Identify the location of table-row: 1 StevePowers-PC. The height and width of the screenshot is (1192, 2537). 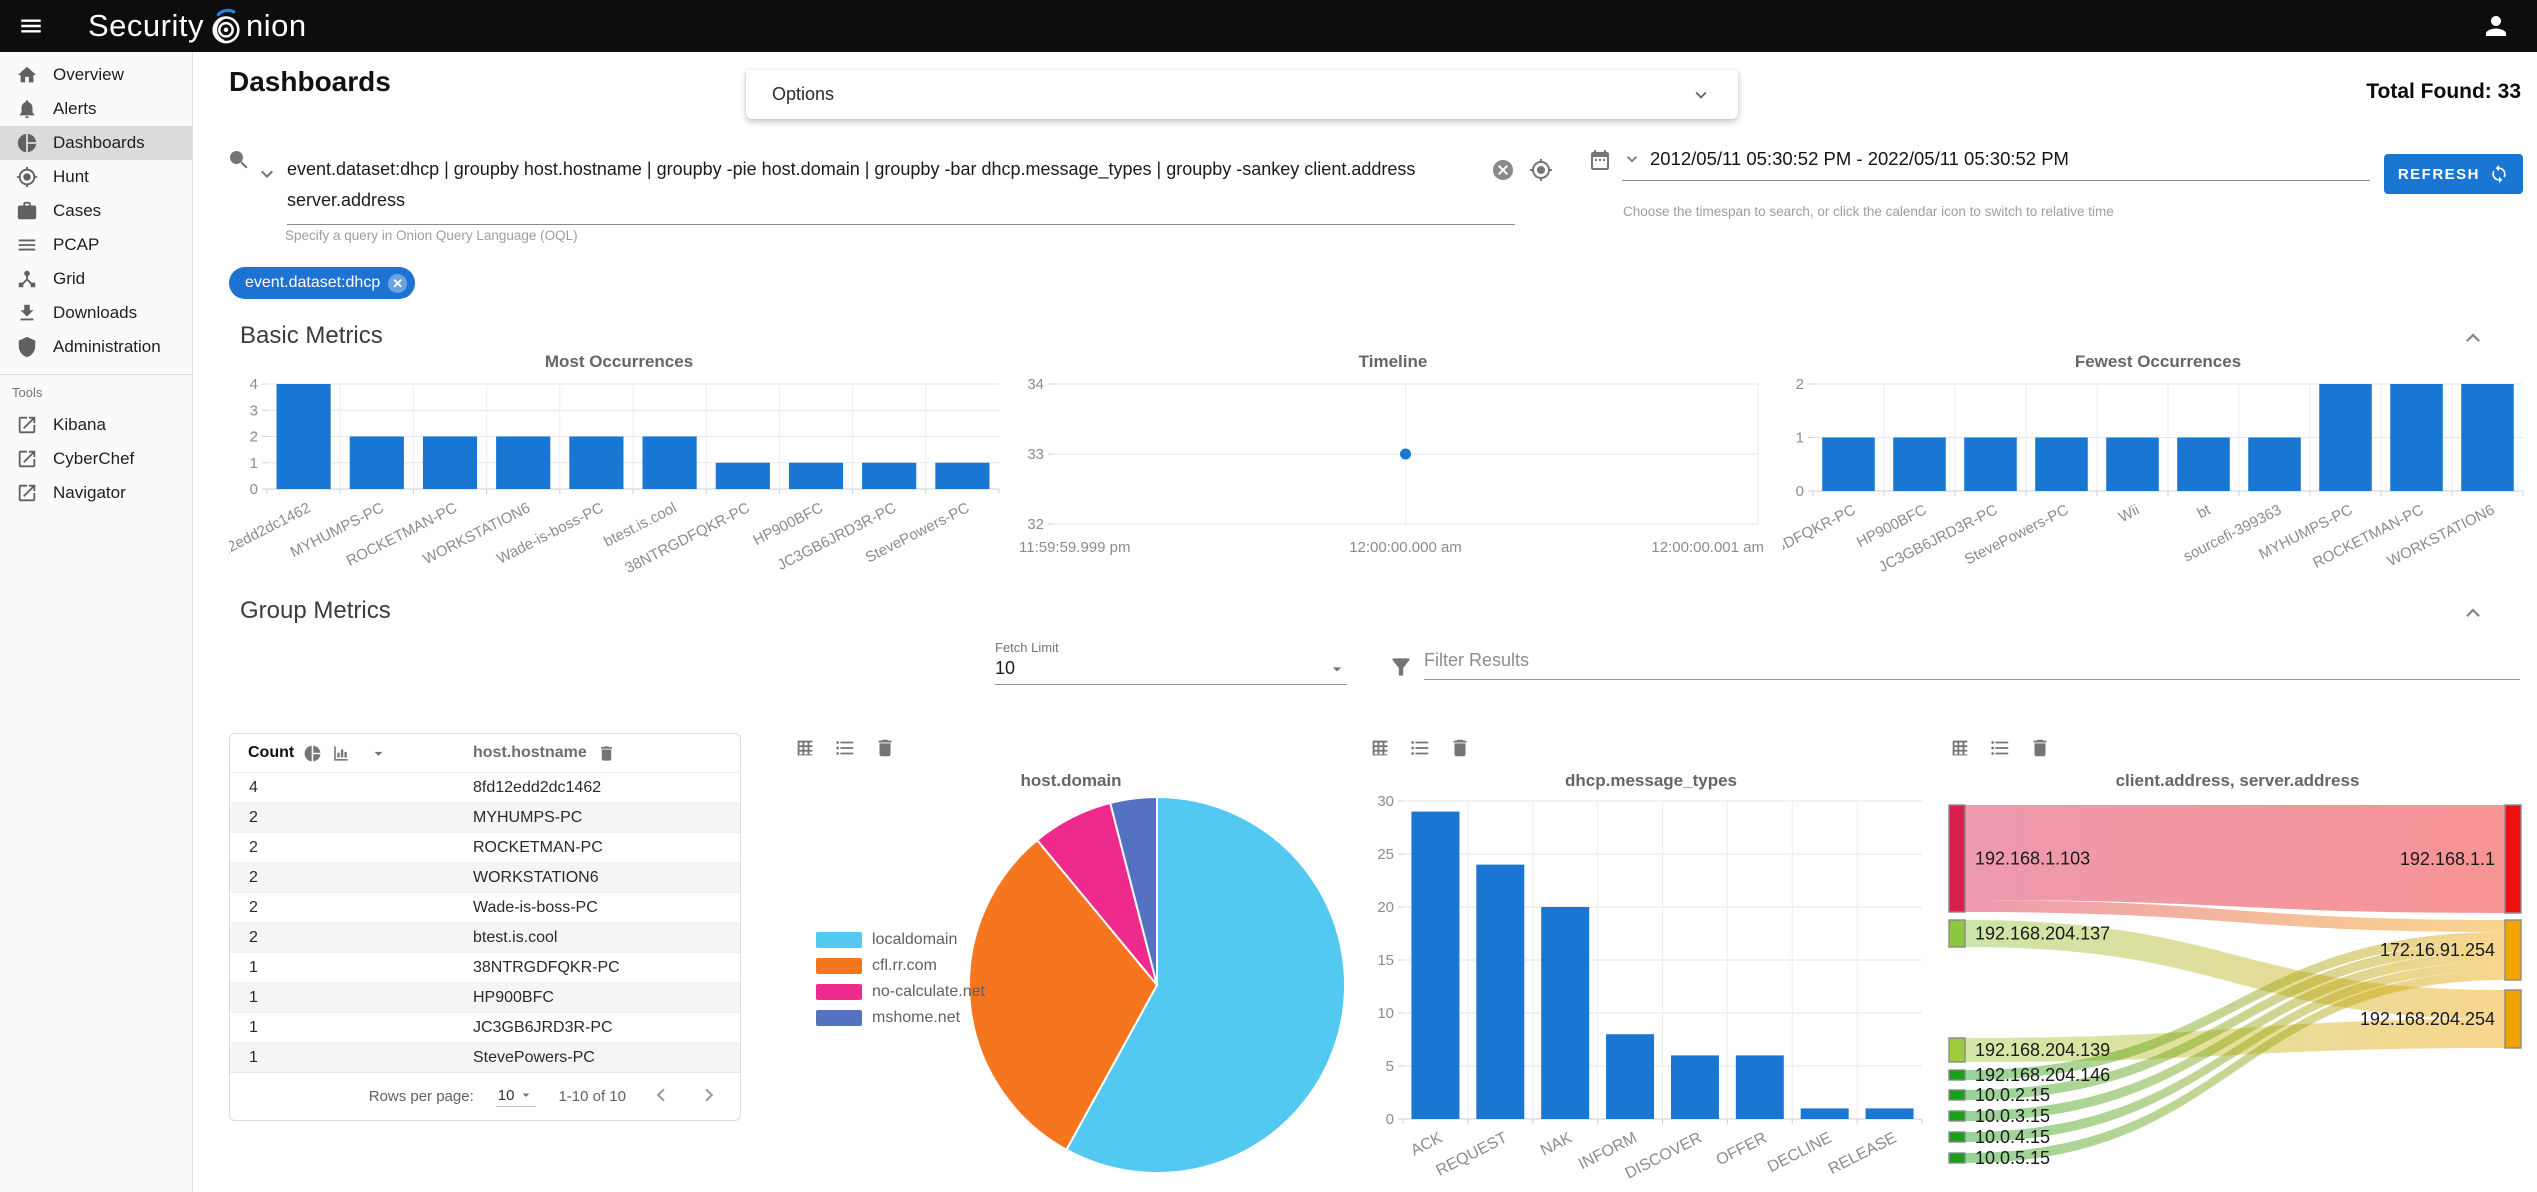
(485, 1057).